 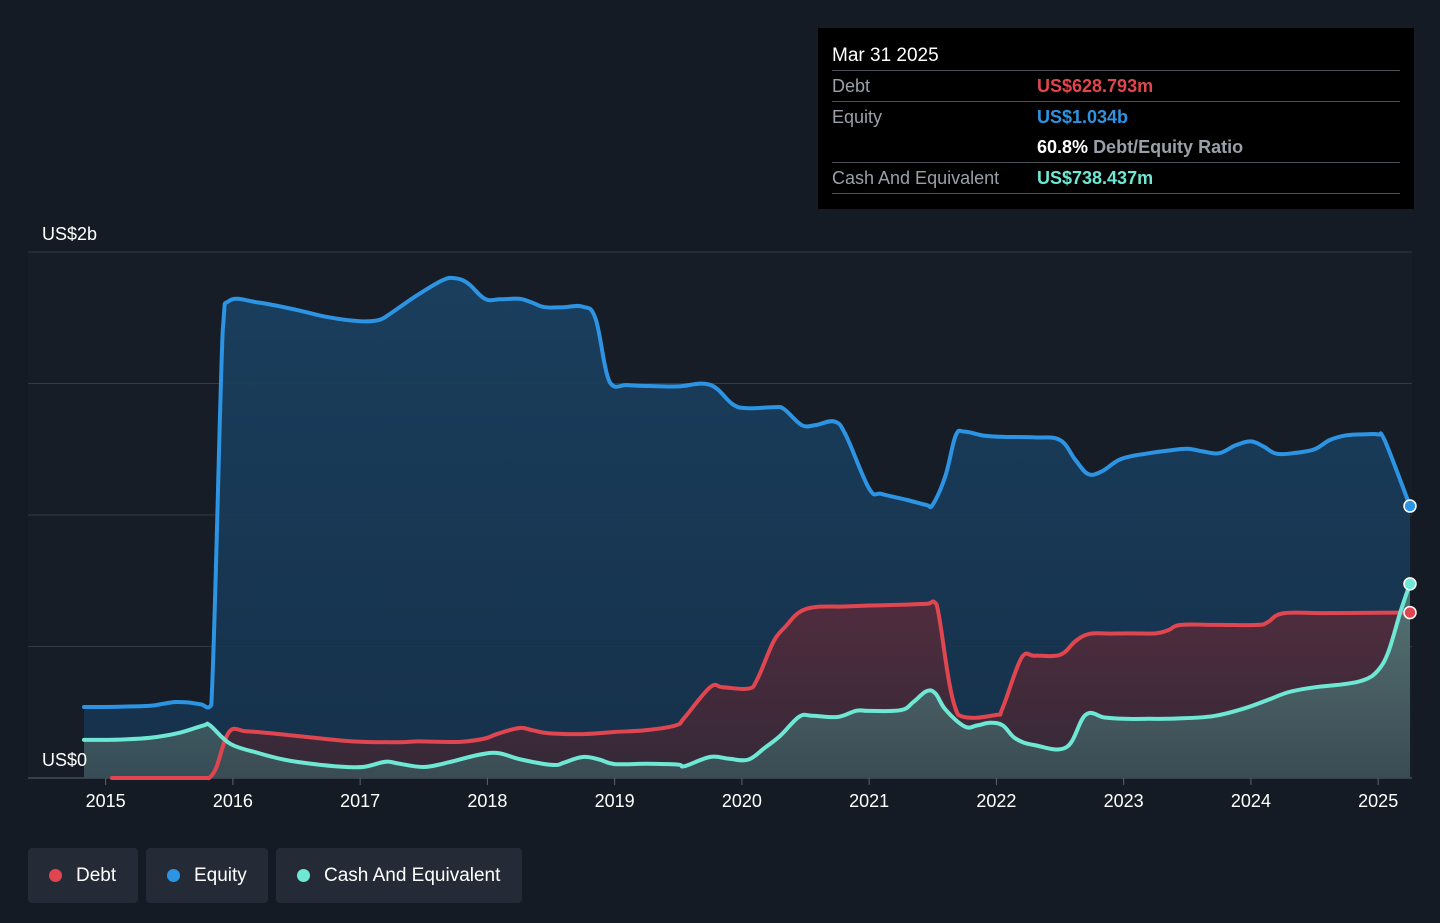 What do you see at coordinates (869, 801) in the screenshot?
I see `x-tick-label: 2021` at bounding box center [869, 801].